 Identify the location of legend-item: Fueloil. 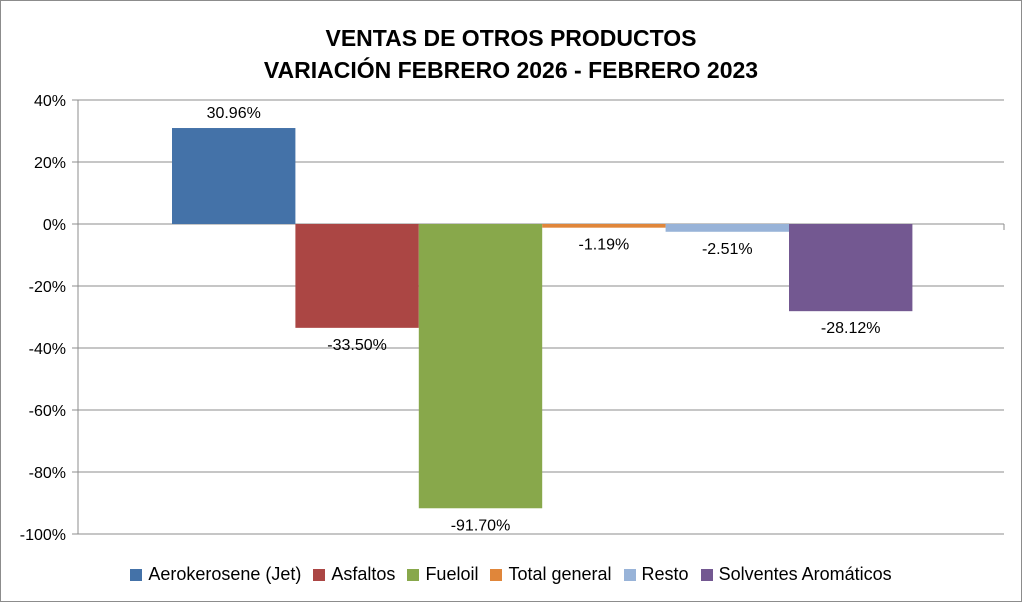
(442, 574).